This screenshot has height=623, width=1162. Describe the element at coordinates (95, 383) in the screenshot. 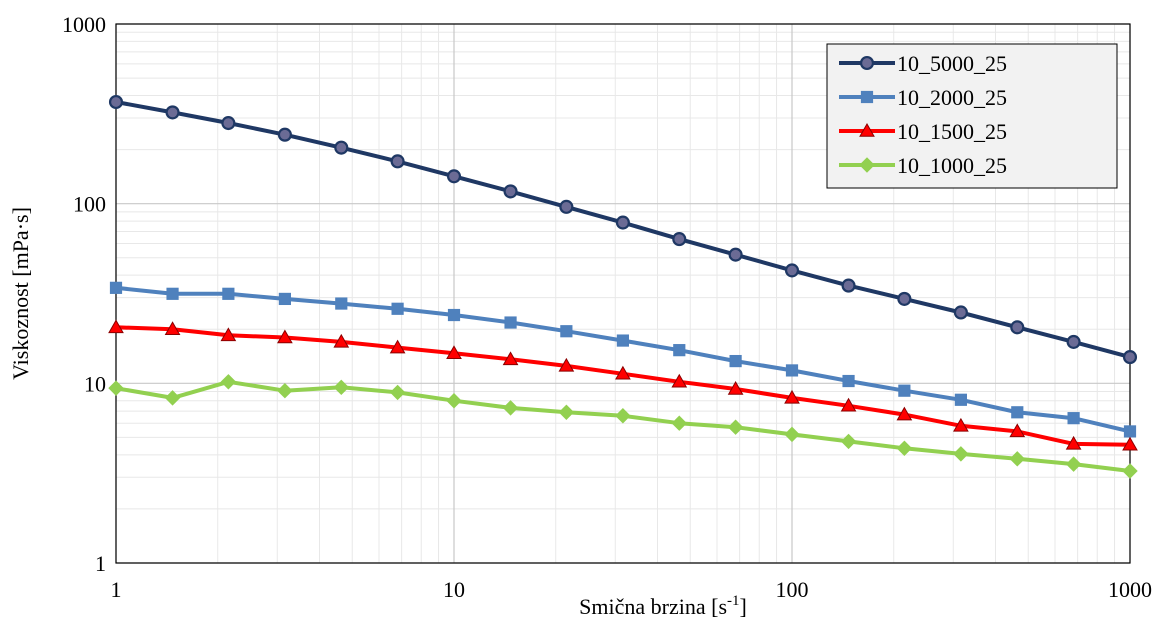

I see `y-tick-label: 10` at that location.